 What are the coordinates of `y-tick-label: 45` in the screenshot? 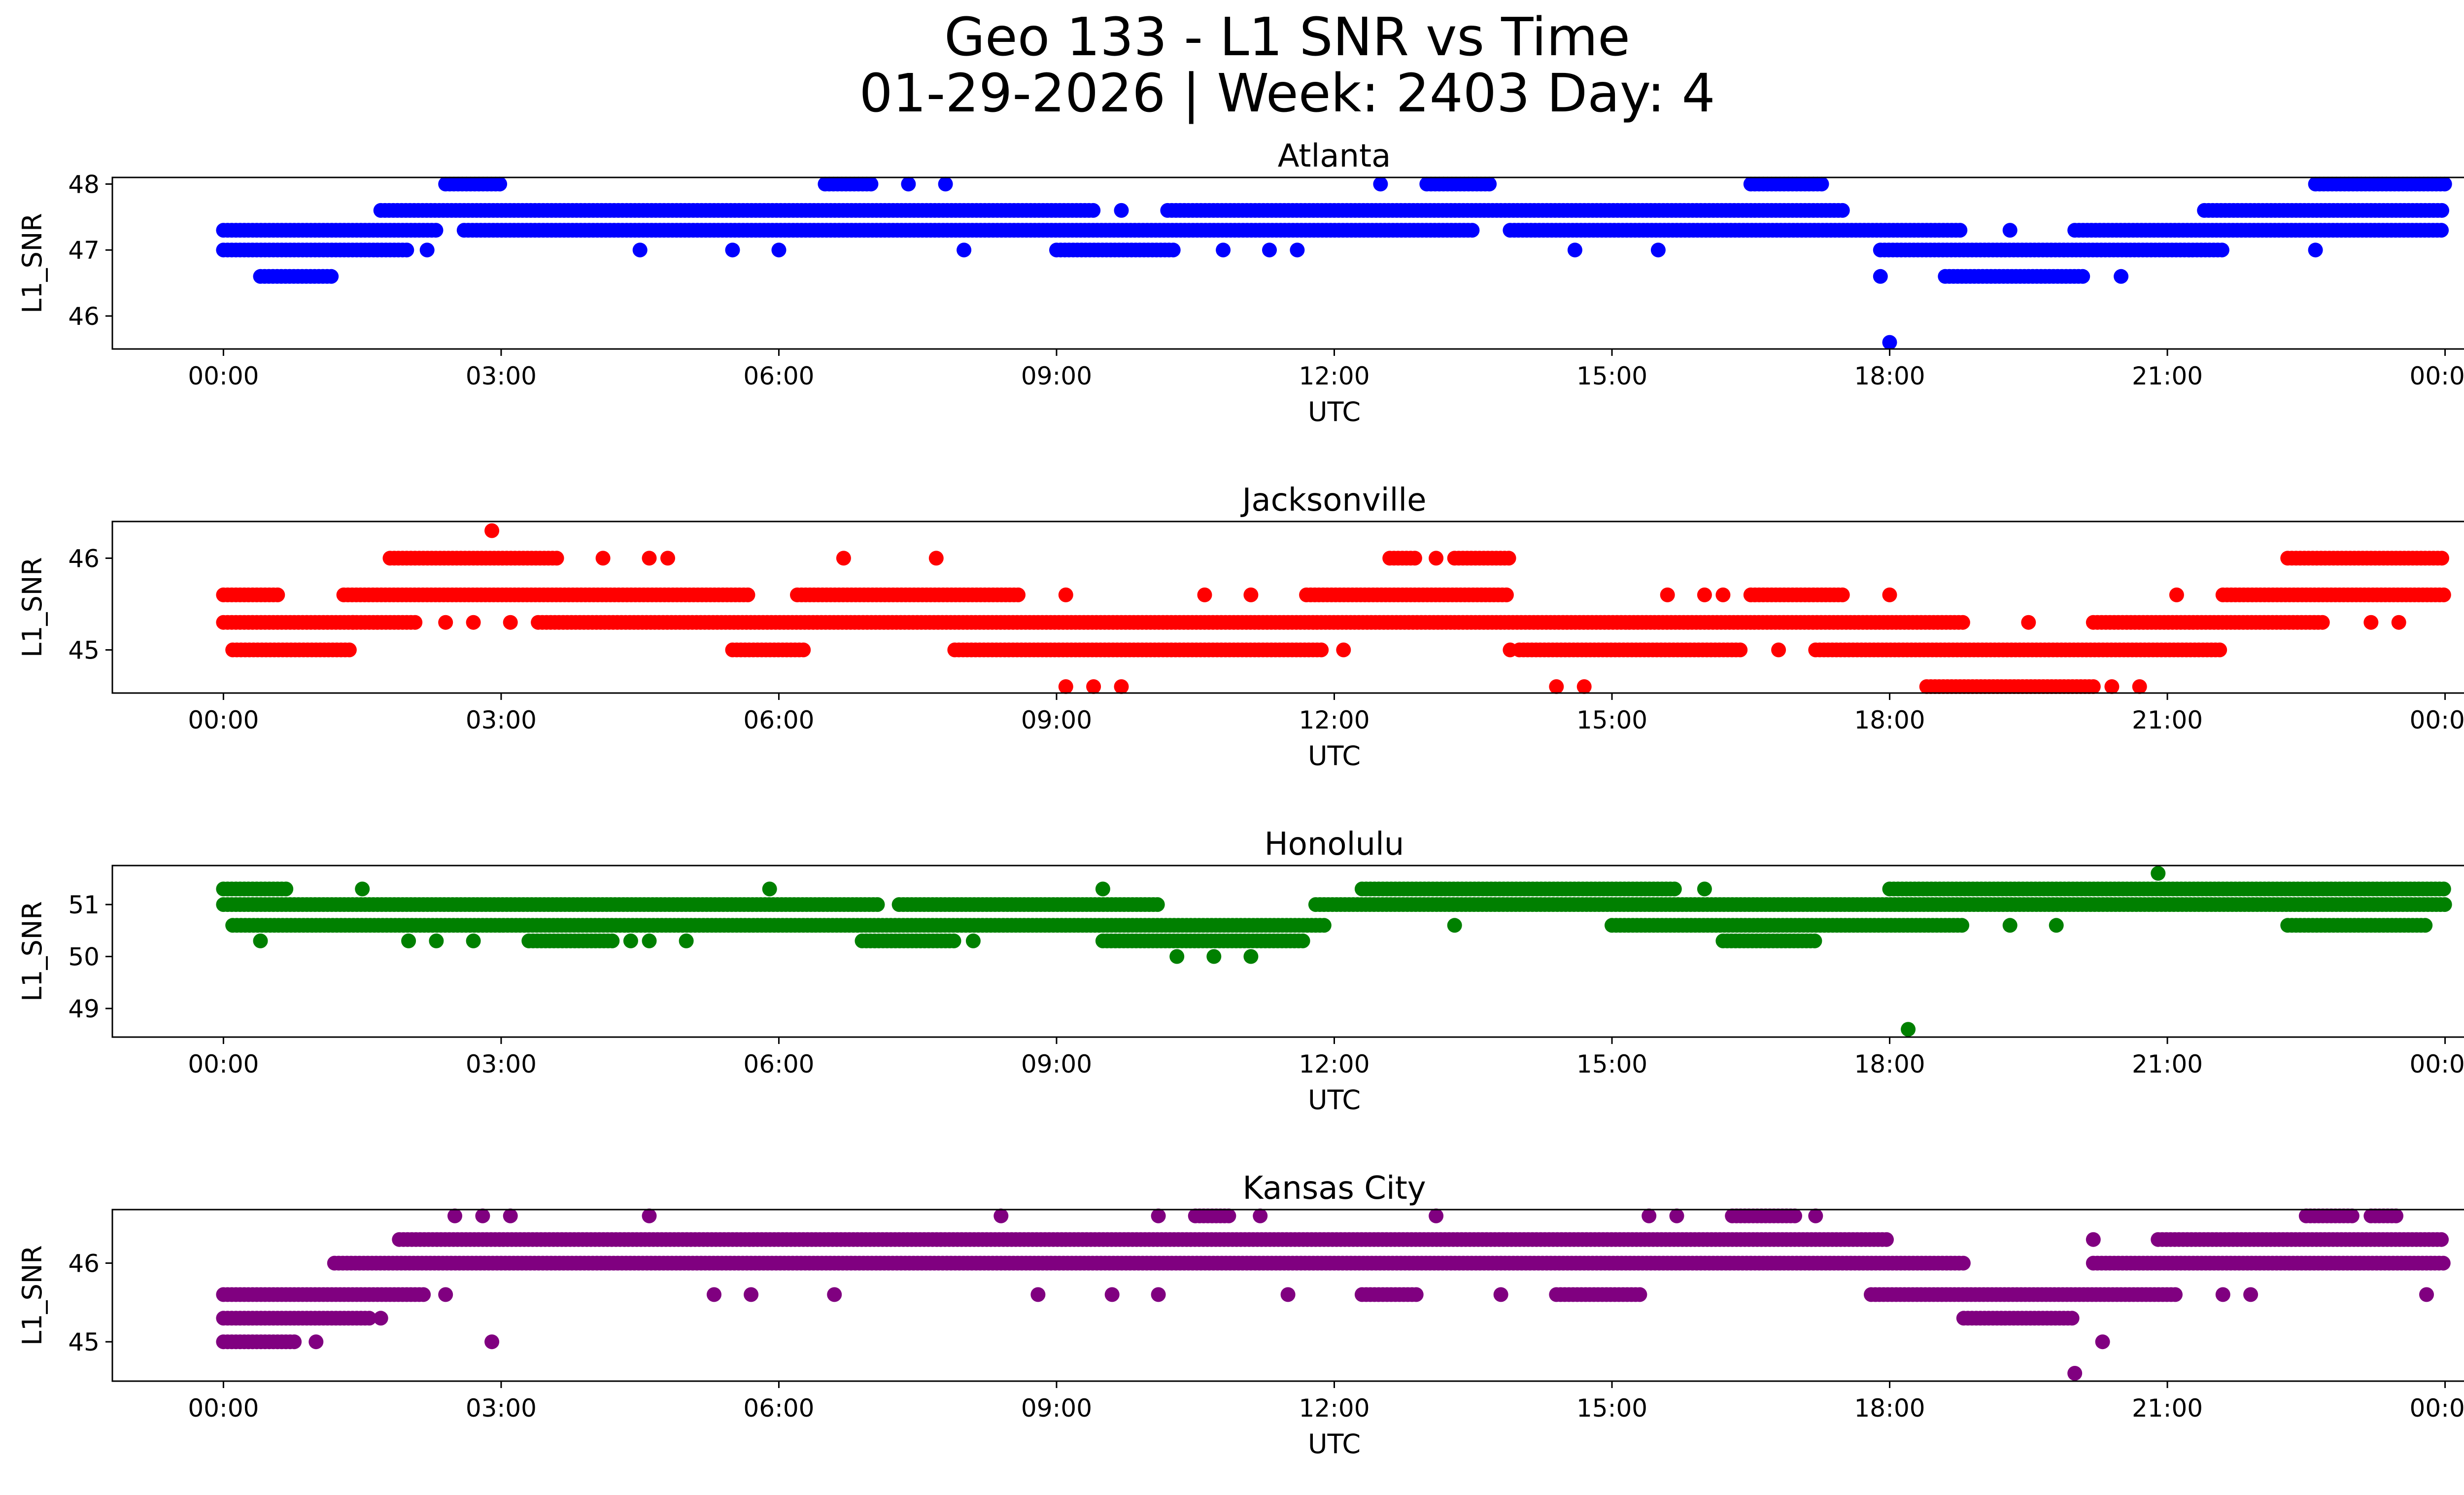 It's located at (84, 650).